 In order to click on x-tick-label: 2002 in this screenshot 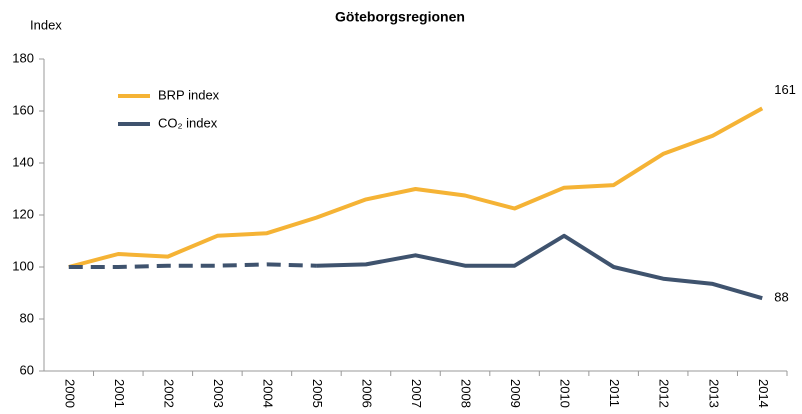, I will do `click(168, 393)`.